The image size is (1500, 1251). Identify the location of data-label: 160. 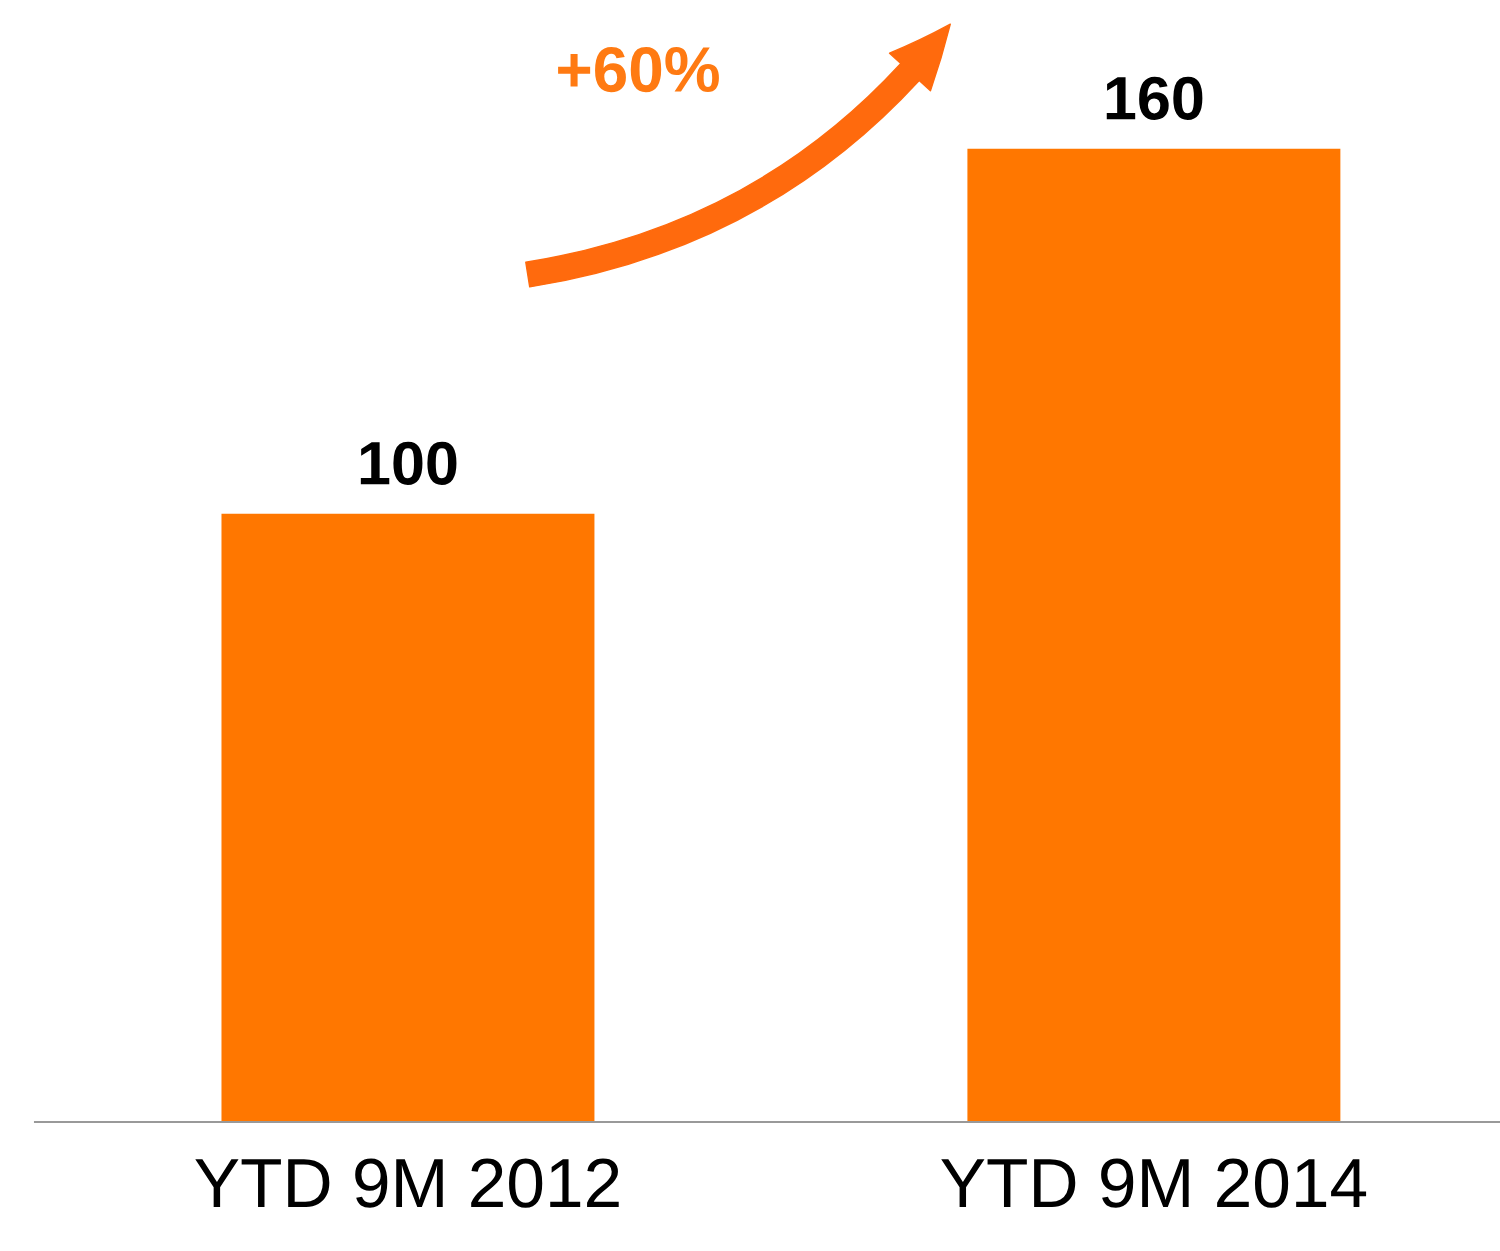
(1154, 98).